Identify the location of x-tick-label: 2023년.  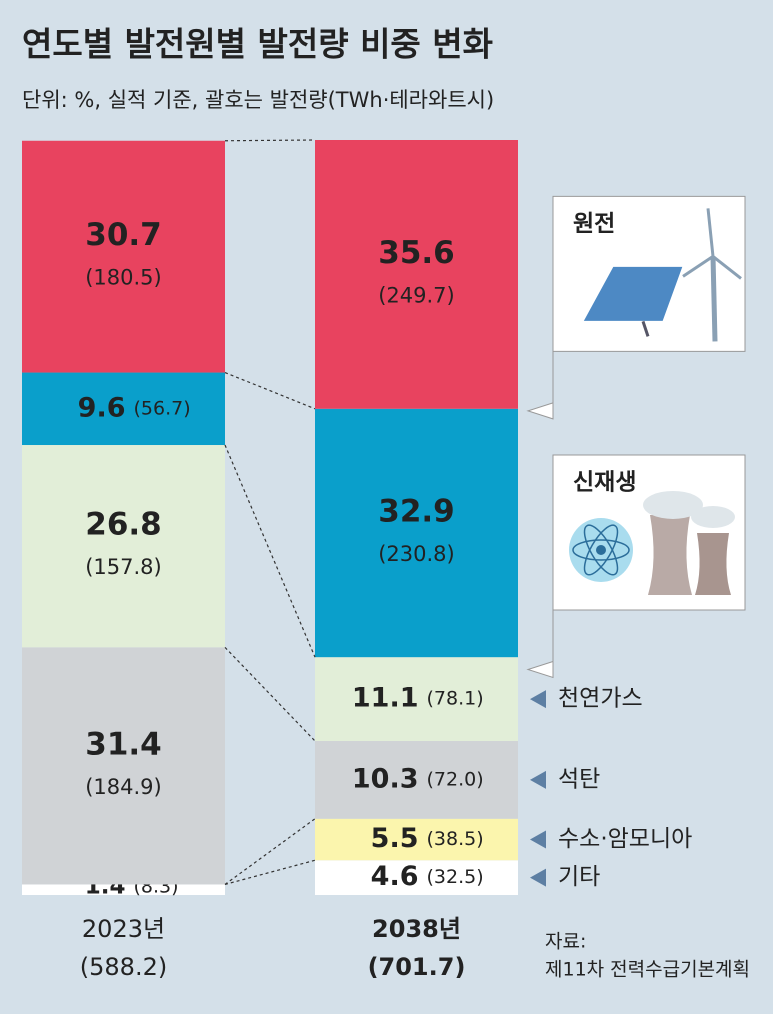
(123, 929).